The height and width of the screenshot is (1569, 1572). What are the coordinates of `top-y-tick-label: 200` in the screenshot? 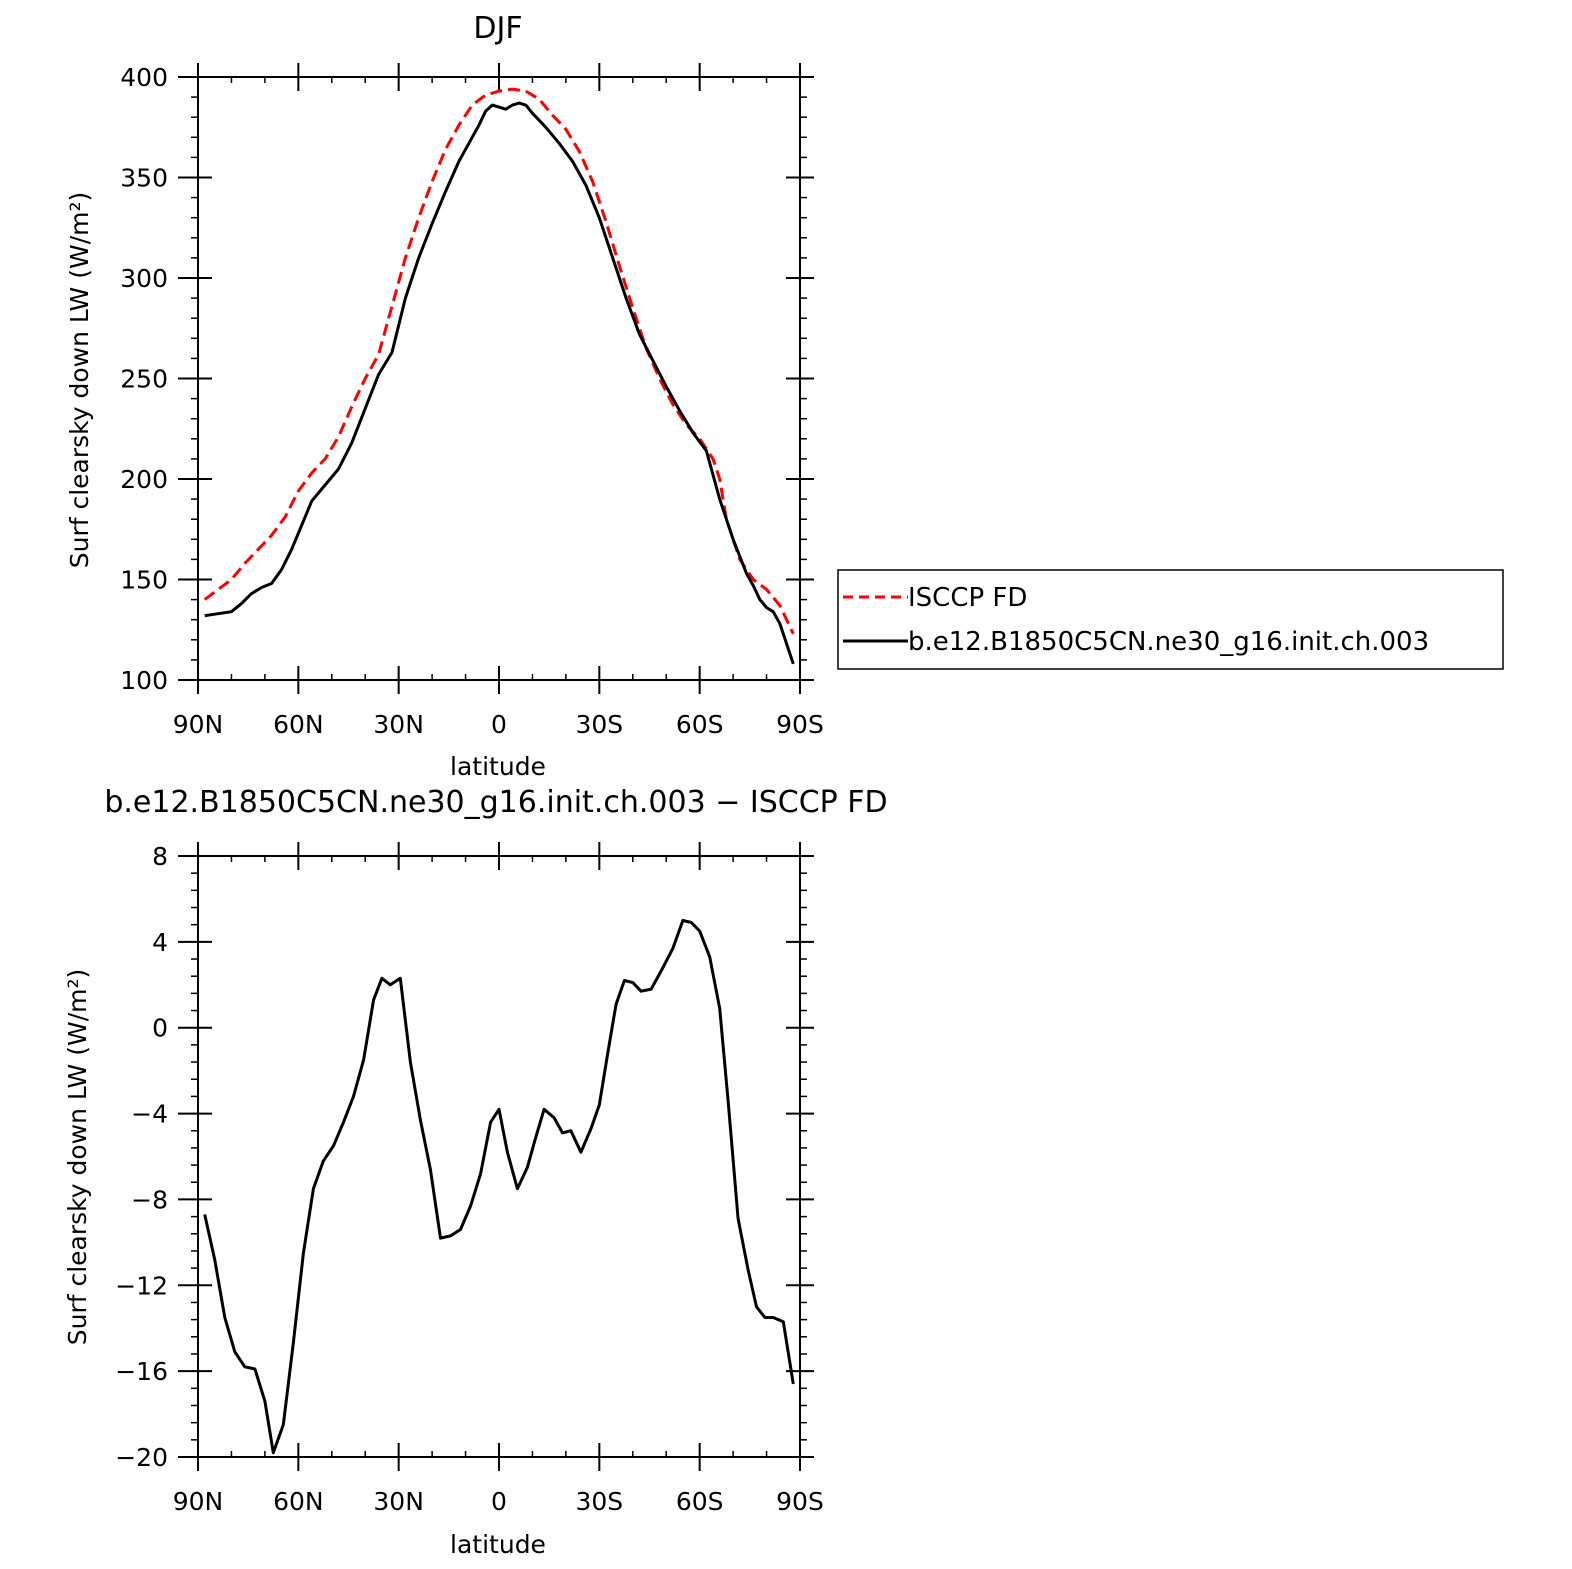 It's located at (144, 479).